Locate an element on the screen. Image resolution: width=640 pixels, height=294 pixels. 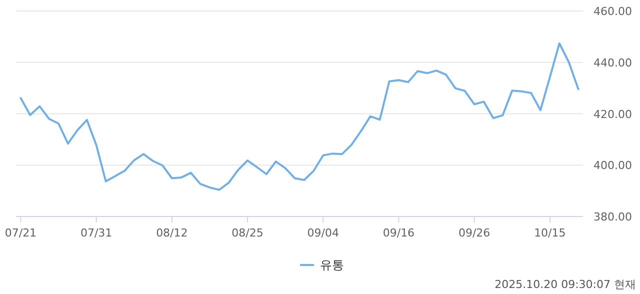
text: 2025.10.20 09:30:07 현재 is located at coordinates (565, 284).